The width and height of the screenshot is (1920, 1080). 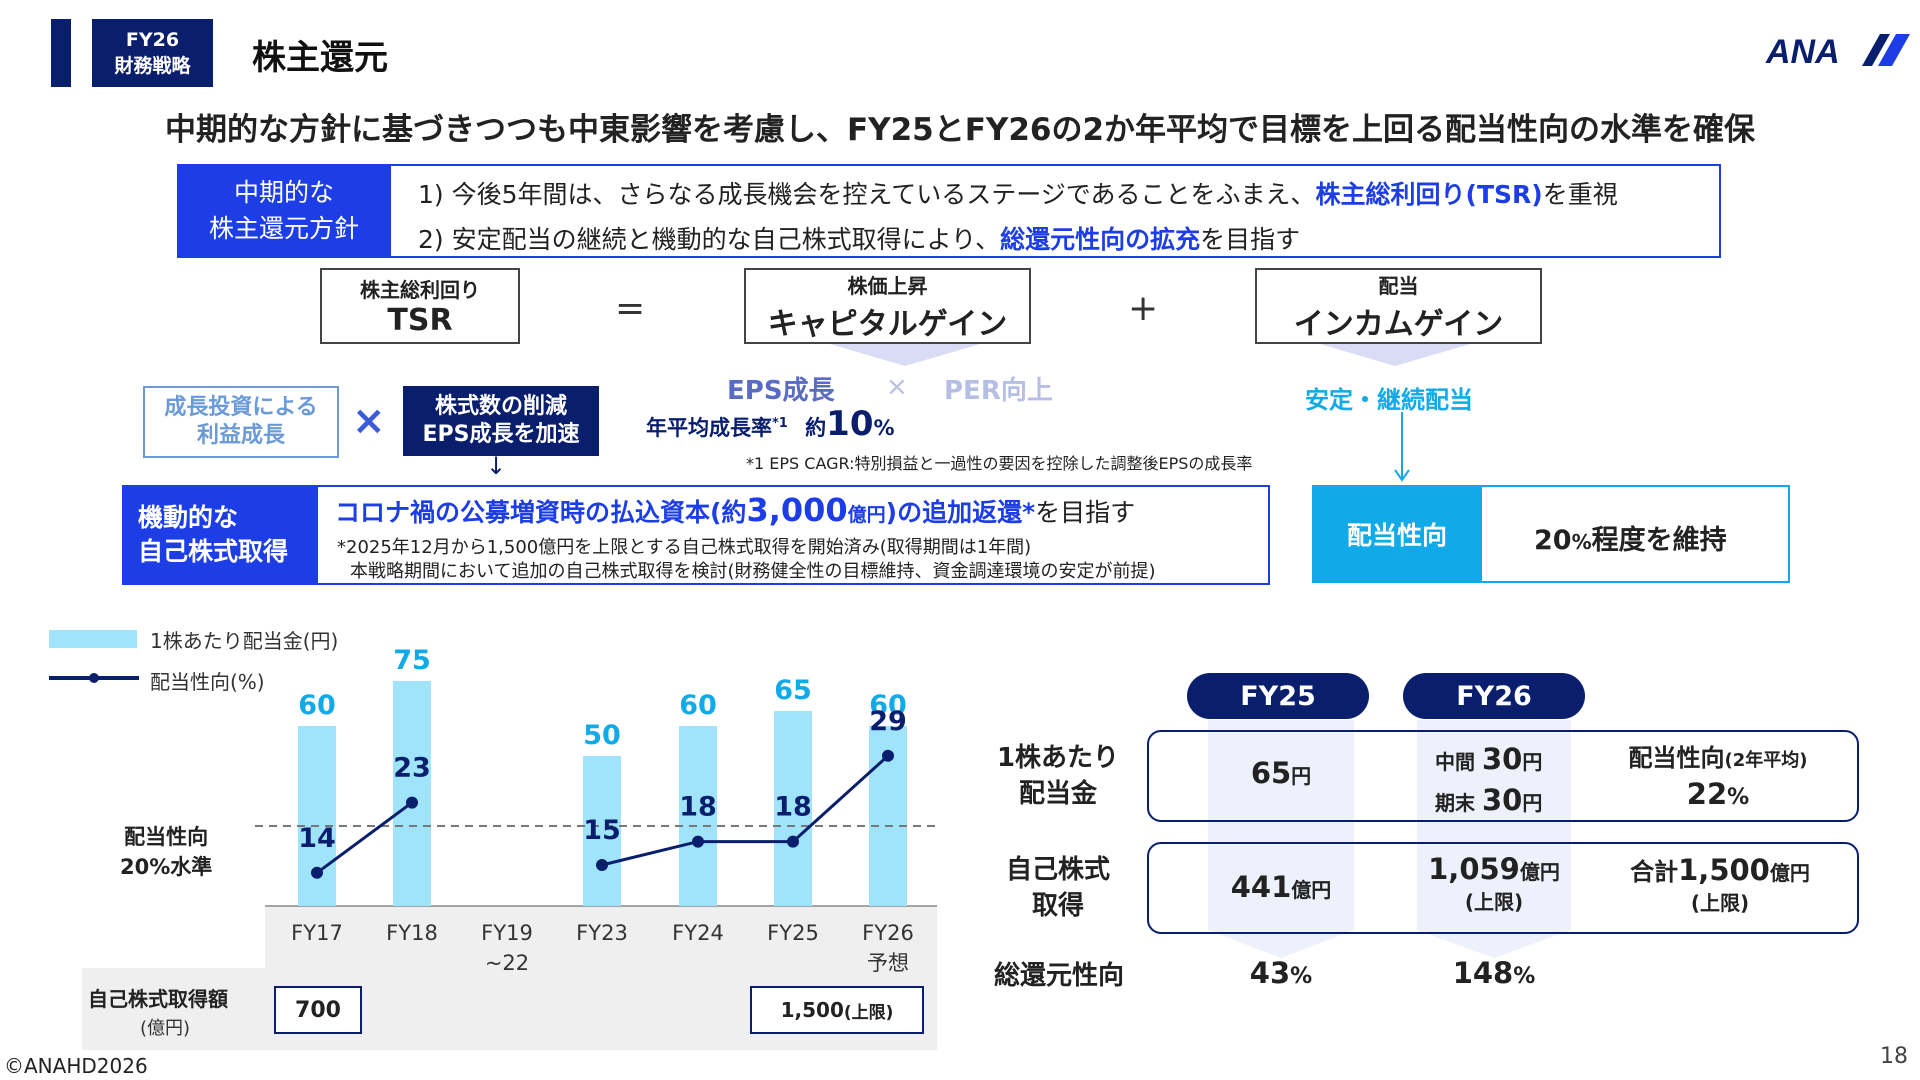 I want to click on category-label: FY25, so click(x=793, y=933).